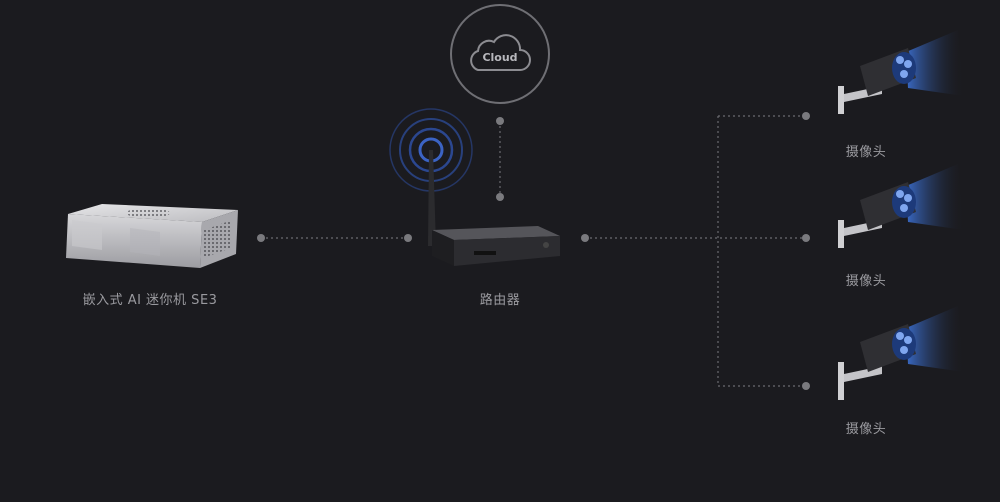 This screenshot has width=1000, height=502. What do you see at coordinates (474, 187) in the screenshot?
I see `router-device` at bounding box center [474, 187].